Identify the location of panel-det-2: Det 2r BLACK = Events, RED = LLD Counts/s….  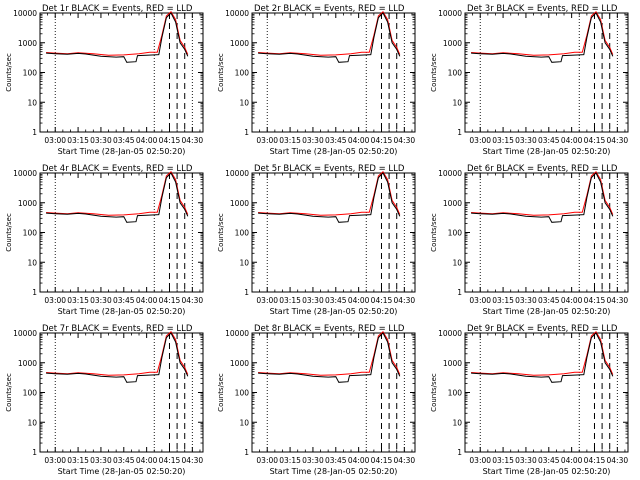
(316, 80).